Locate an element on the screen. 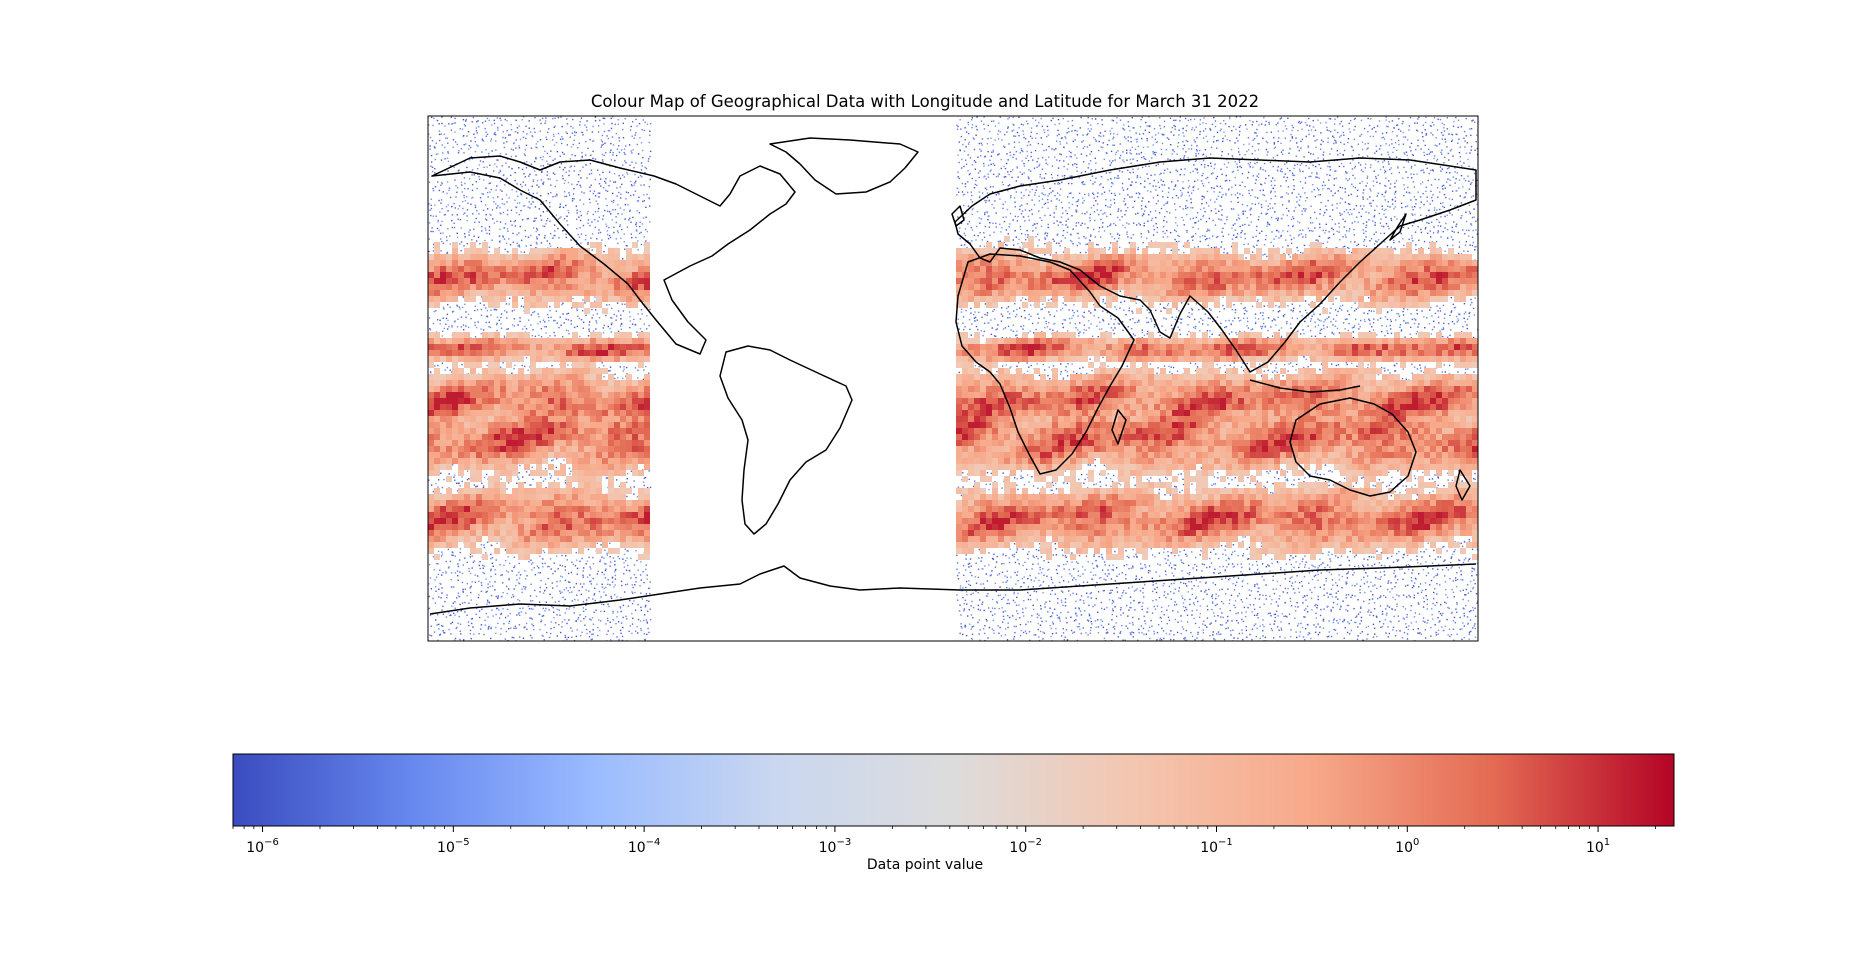 Image resolution: width=1850 pixels, height=969 pixels. colorbar-tick-label: 10⁻¹ is located at coordinates (1216, 846).